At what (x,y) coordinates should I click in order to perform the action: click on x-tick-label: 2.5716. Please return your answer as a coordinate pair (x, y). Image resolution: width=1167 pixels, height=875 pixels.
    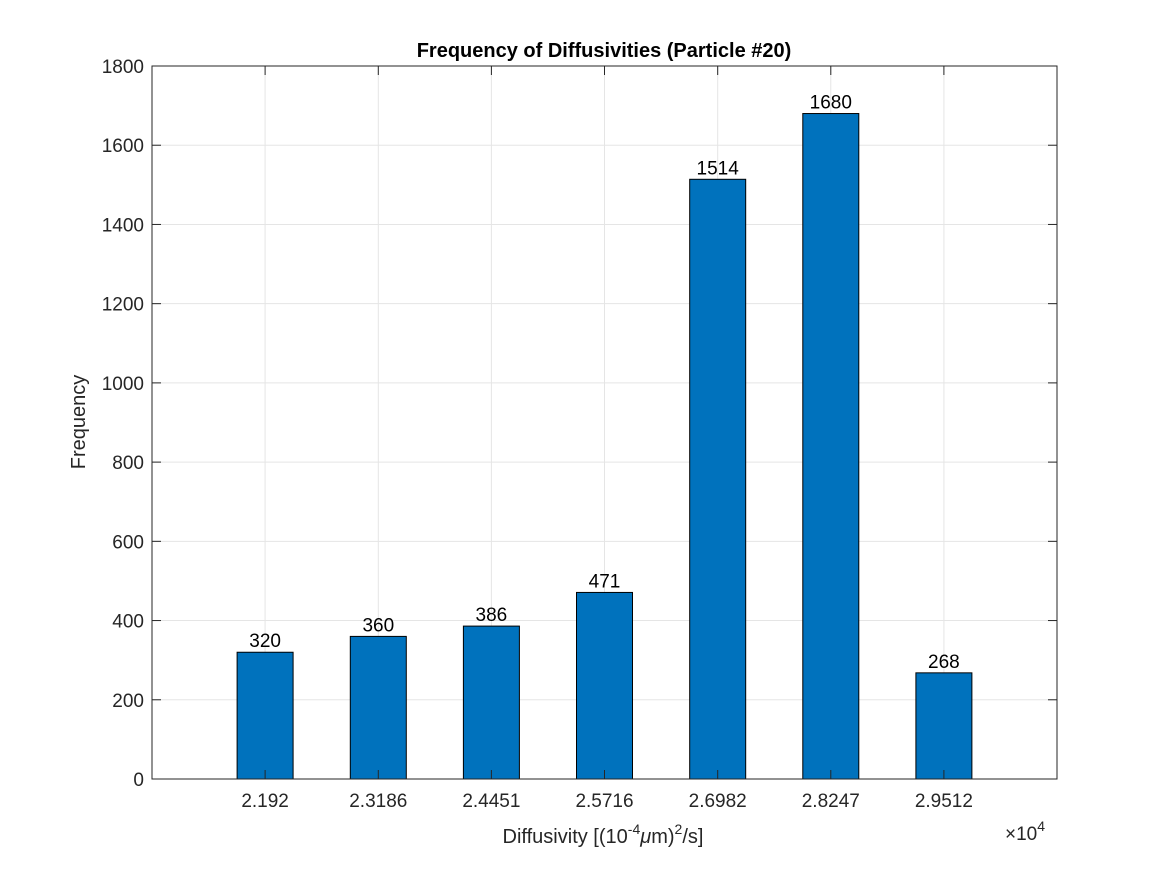
    Looking at the image, I should click on (604, 801).